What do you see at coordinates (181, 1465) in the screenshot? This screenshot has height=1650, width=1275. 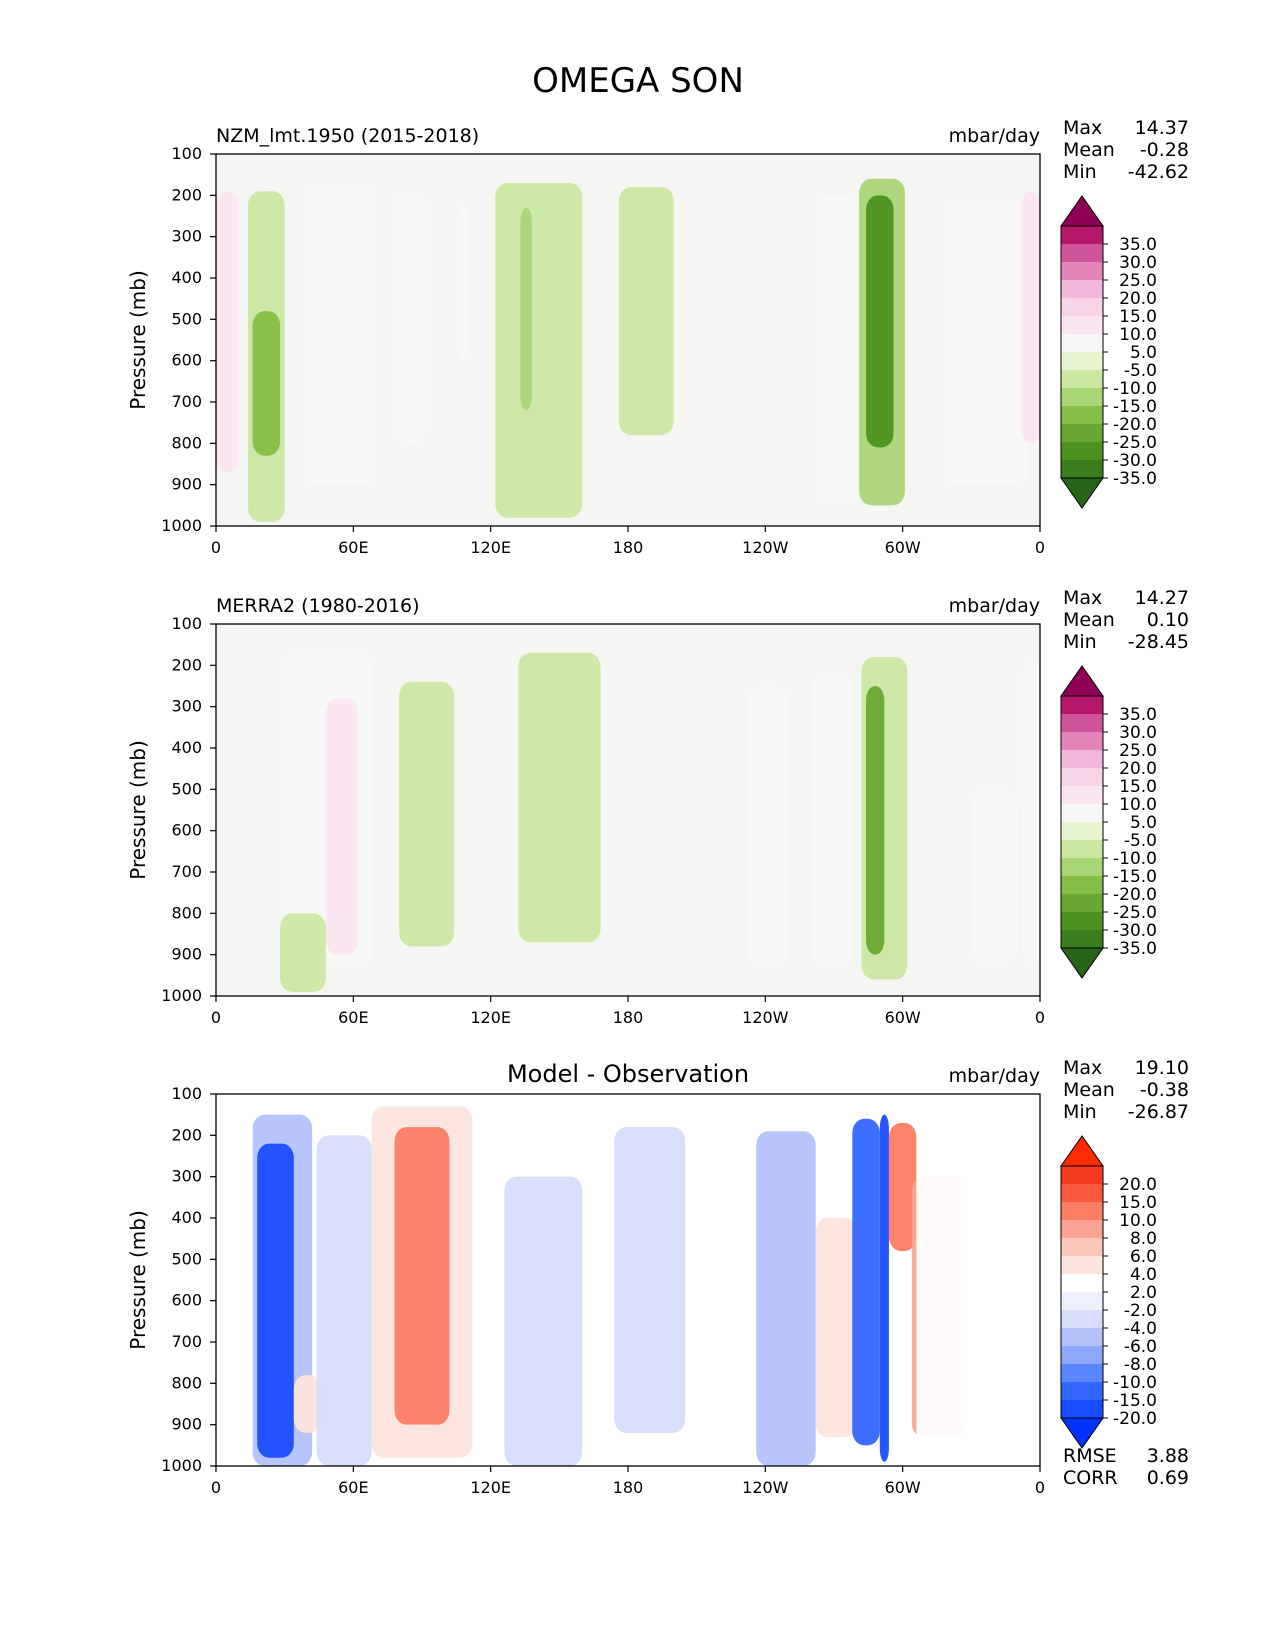 I see `y-tick-label: 1000` at bounding box center [181, 1465].